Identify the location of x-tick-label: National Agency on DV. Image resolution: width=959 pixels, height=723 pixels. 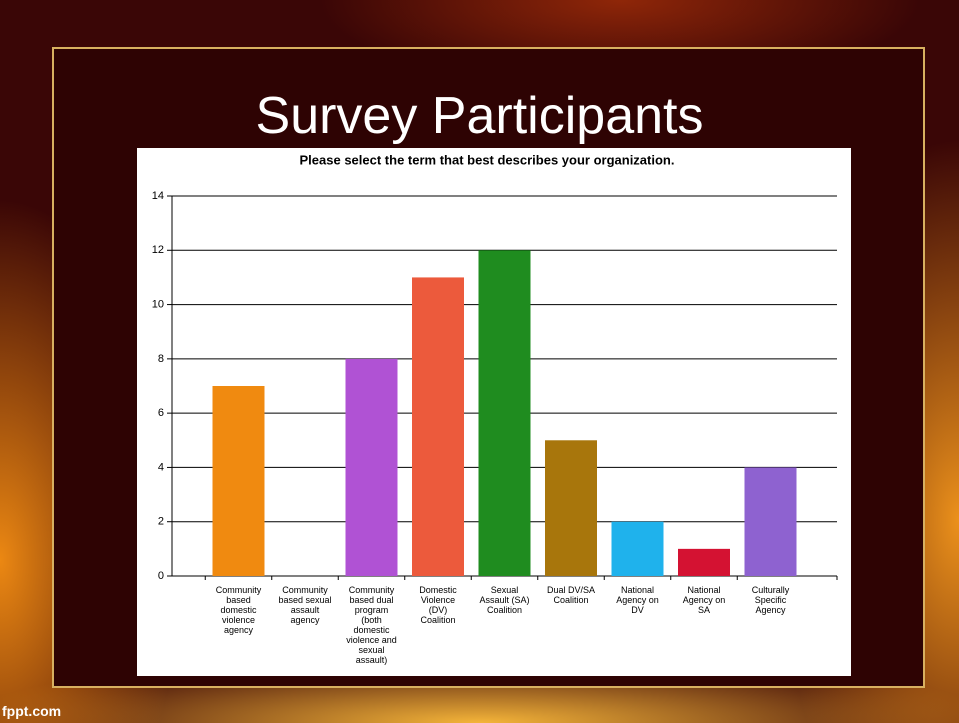
(637, 600).